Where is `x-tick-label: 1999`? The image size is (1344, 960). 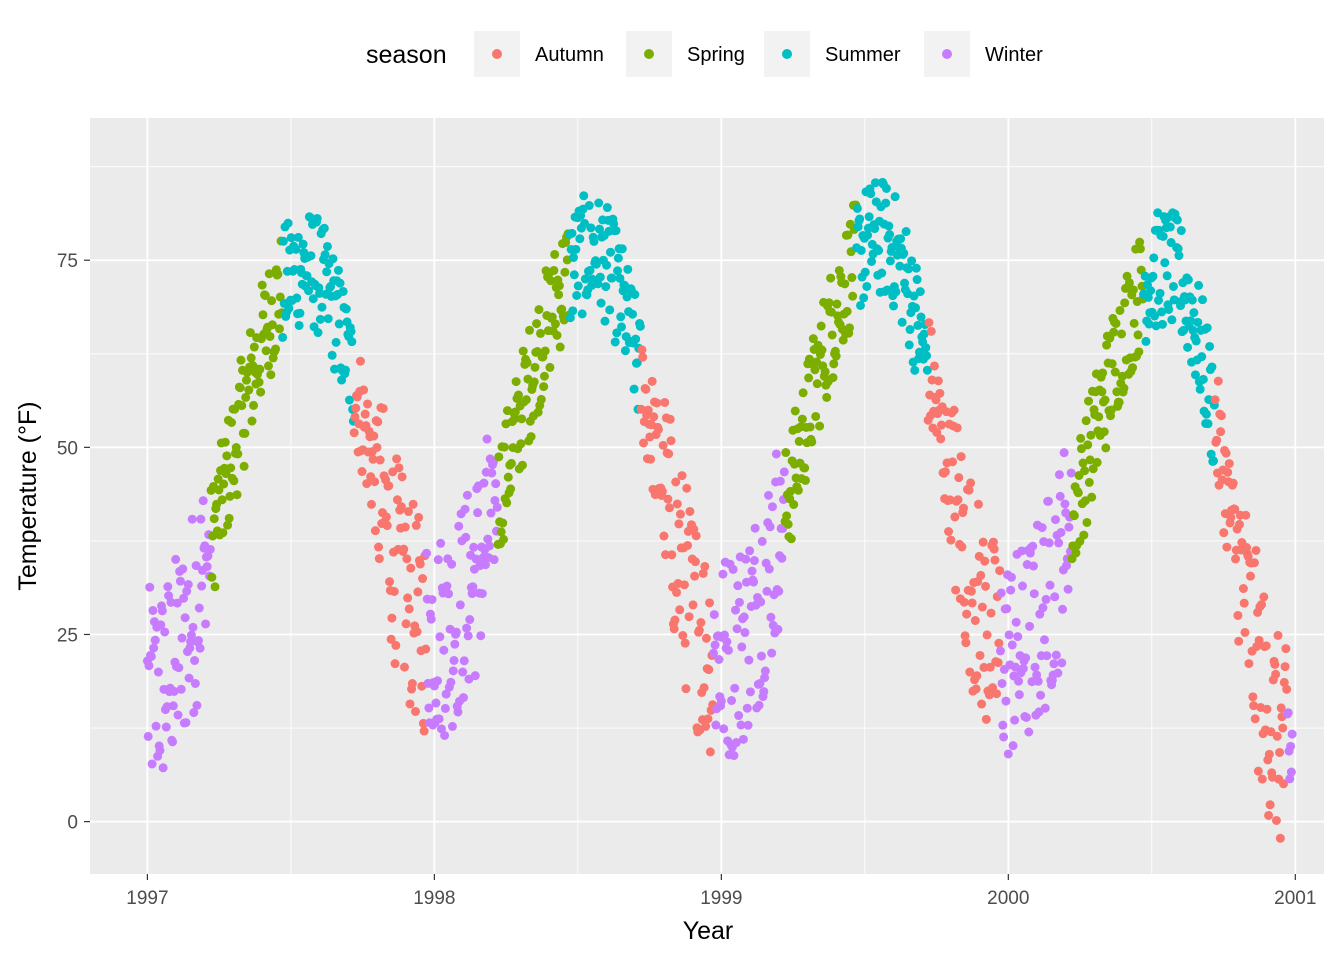 x-tick-label: 1999 is located at coordinates (721, 898).